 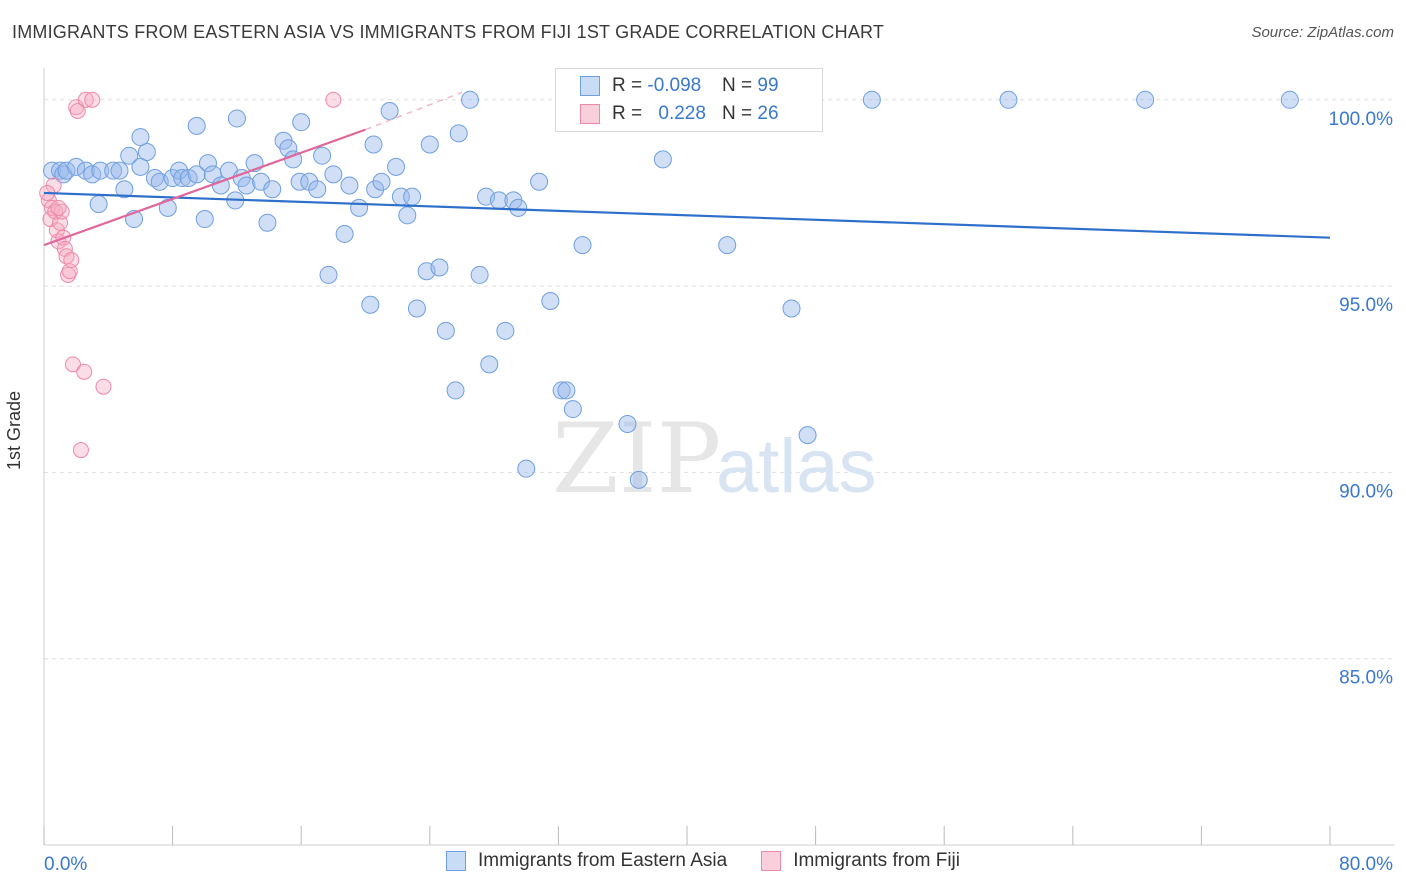 I want to click on x-tick-label: 80.0%, so click(x=1366, y=864).